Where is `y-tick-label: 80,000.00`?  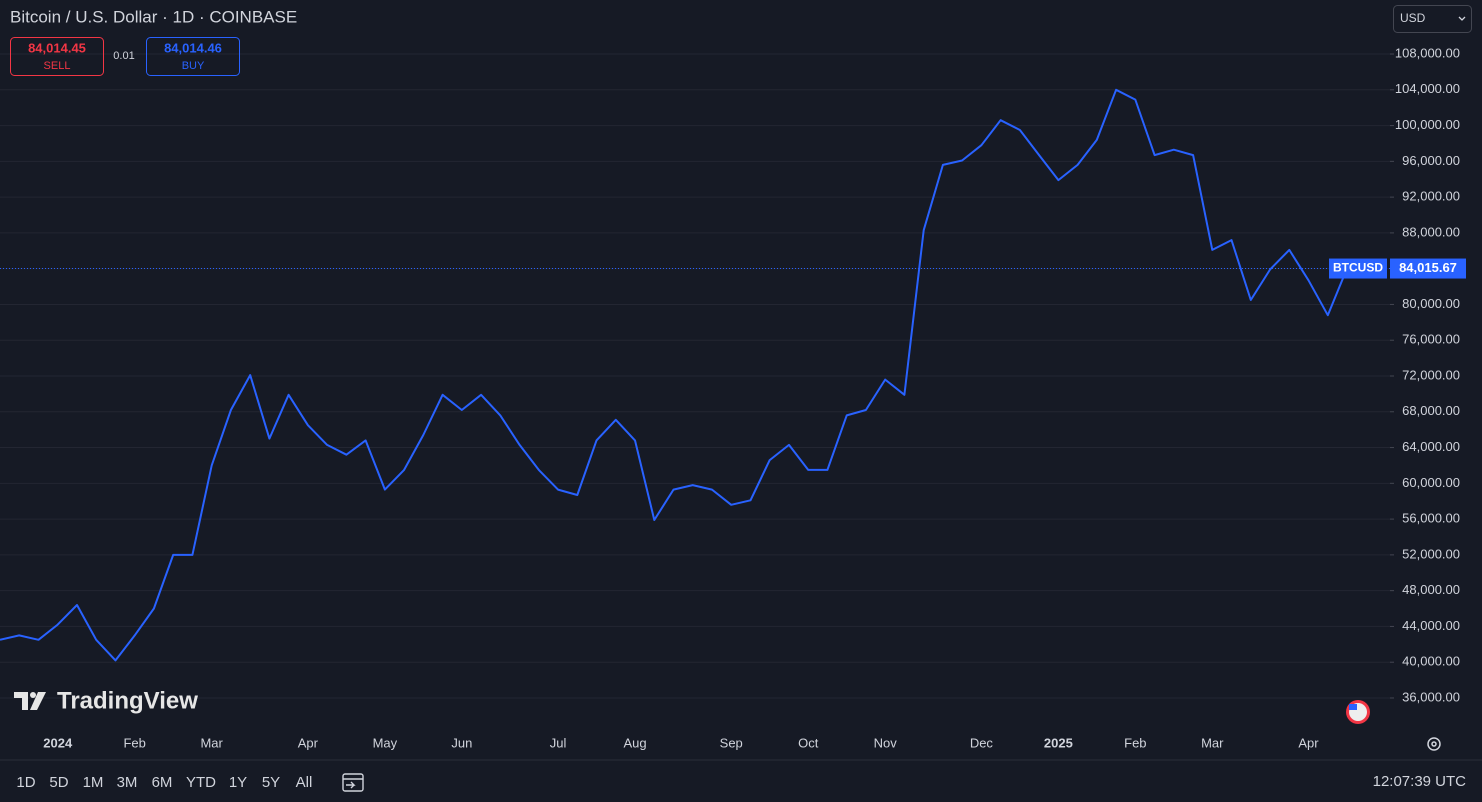 y-tick-label: 80,000.00 is located at coordinates (1431, 303).